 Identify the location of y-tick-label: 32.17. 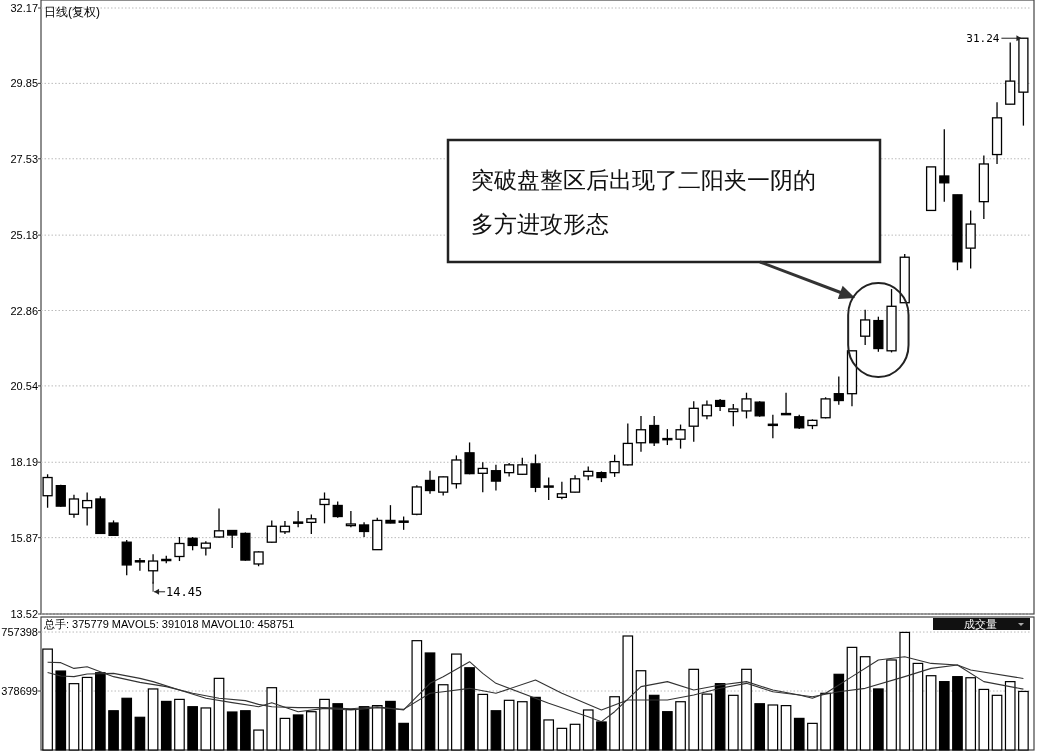
(24, 8).